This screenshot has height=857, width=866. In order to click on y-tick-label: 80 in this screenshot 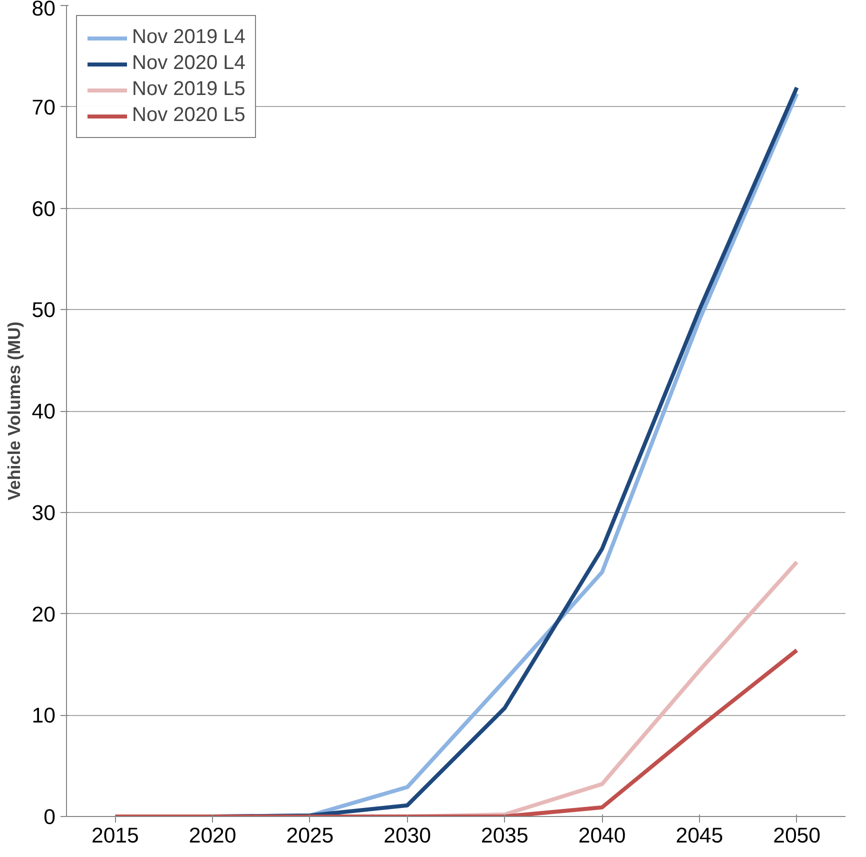, I will do `click(44, 10)`.